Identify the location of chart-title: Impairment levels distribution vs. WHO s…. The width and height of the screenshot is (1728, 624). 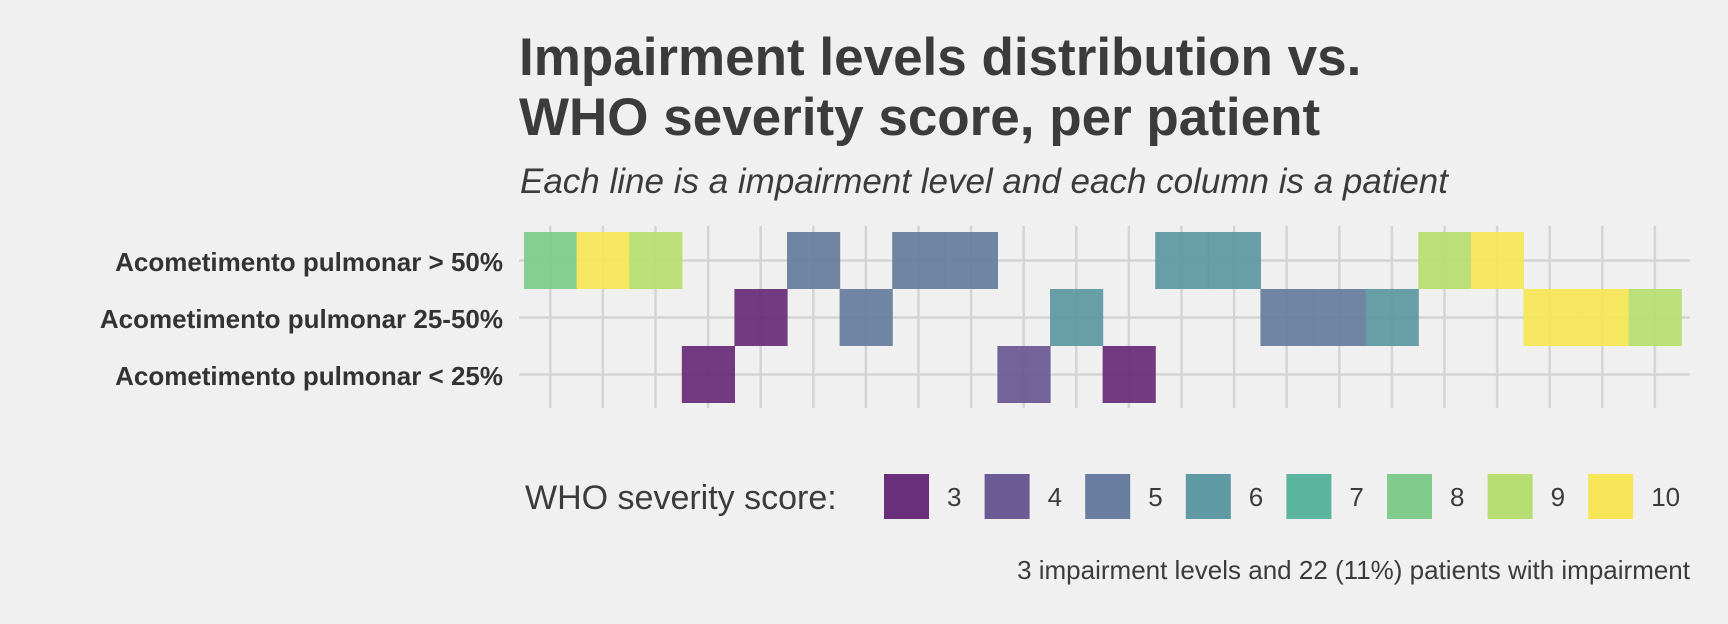
(1094, 88).